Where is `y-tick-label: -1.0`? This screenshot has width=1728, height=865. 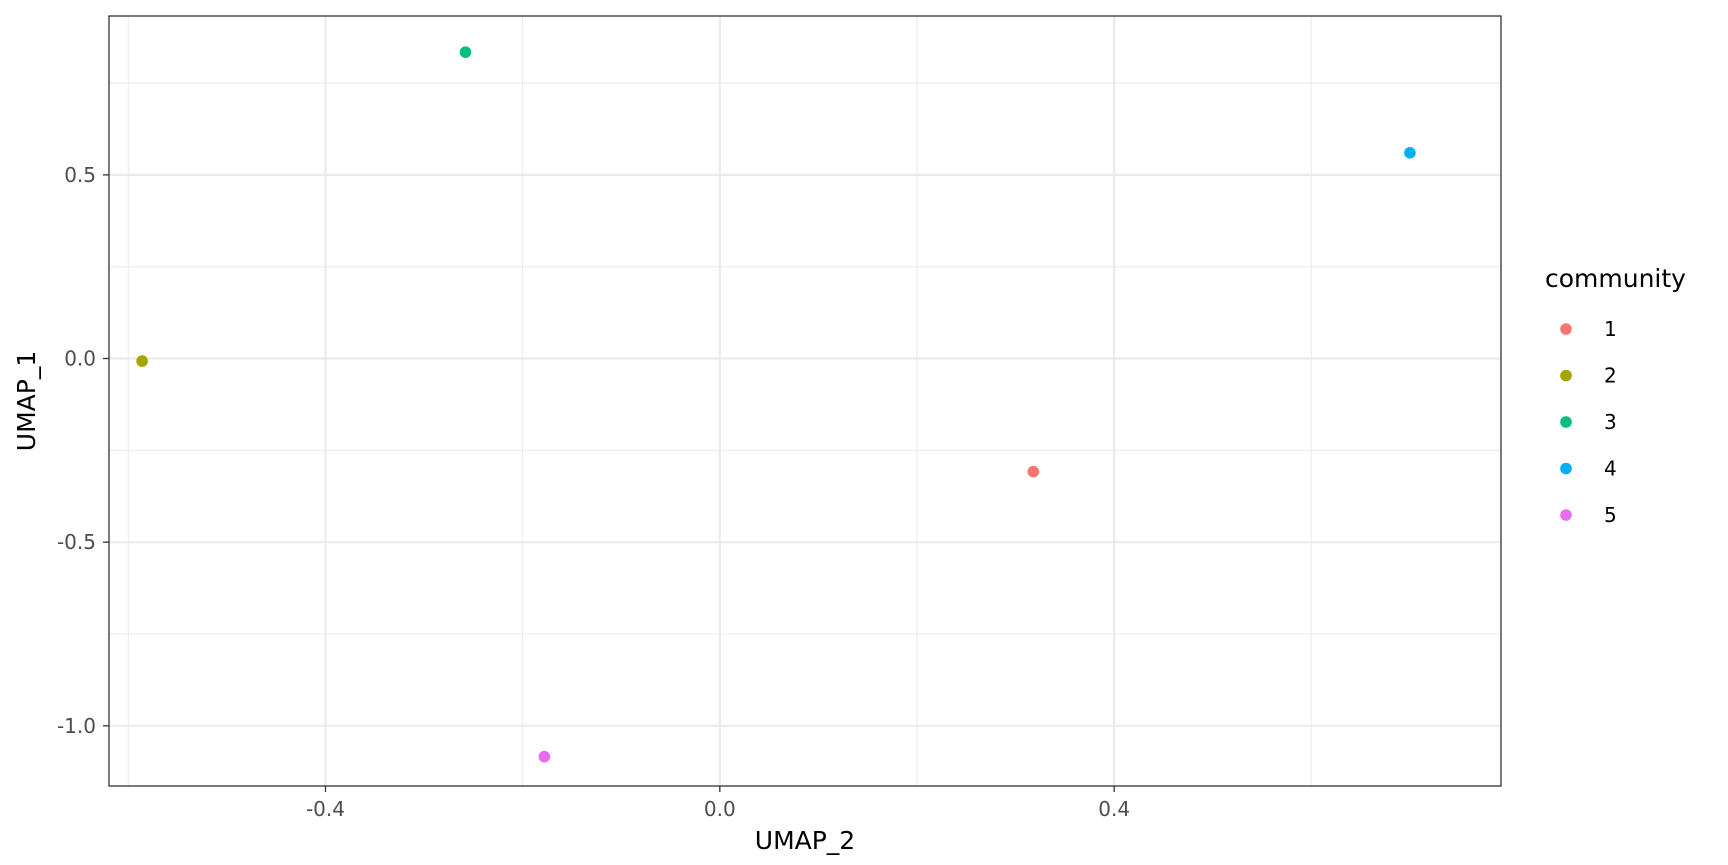 y-tick-label: -1.0 is located at coordinates (76, 726).